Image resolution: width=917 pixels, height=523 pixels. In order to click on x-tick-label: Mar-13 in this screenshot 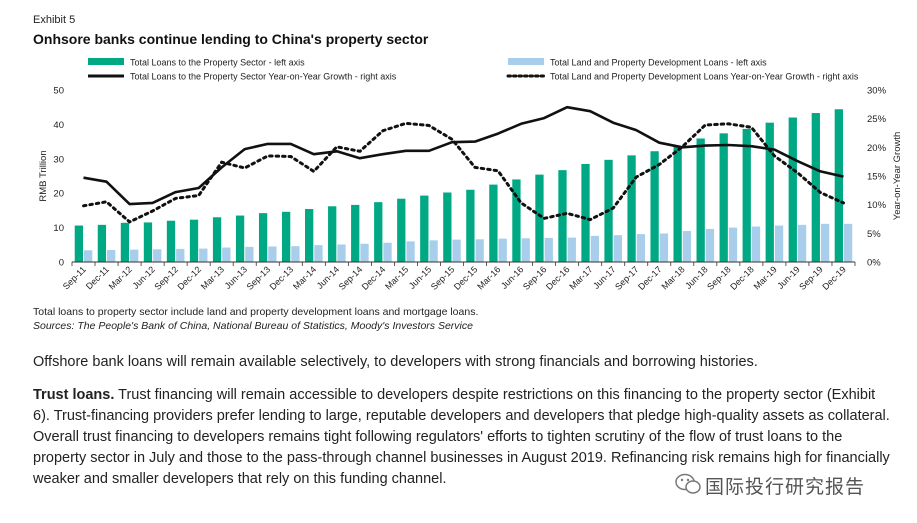, I will do `click(212, 277)`.